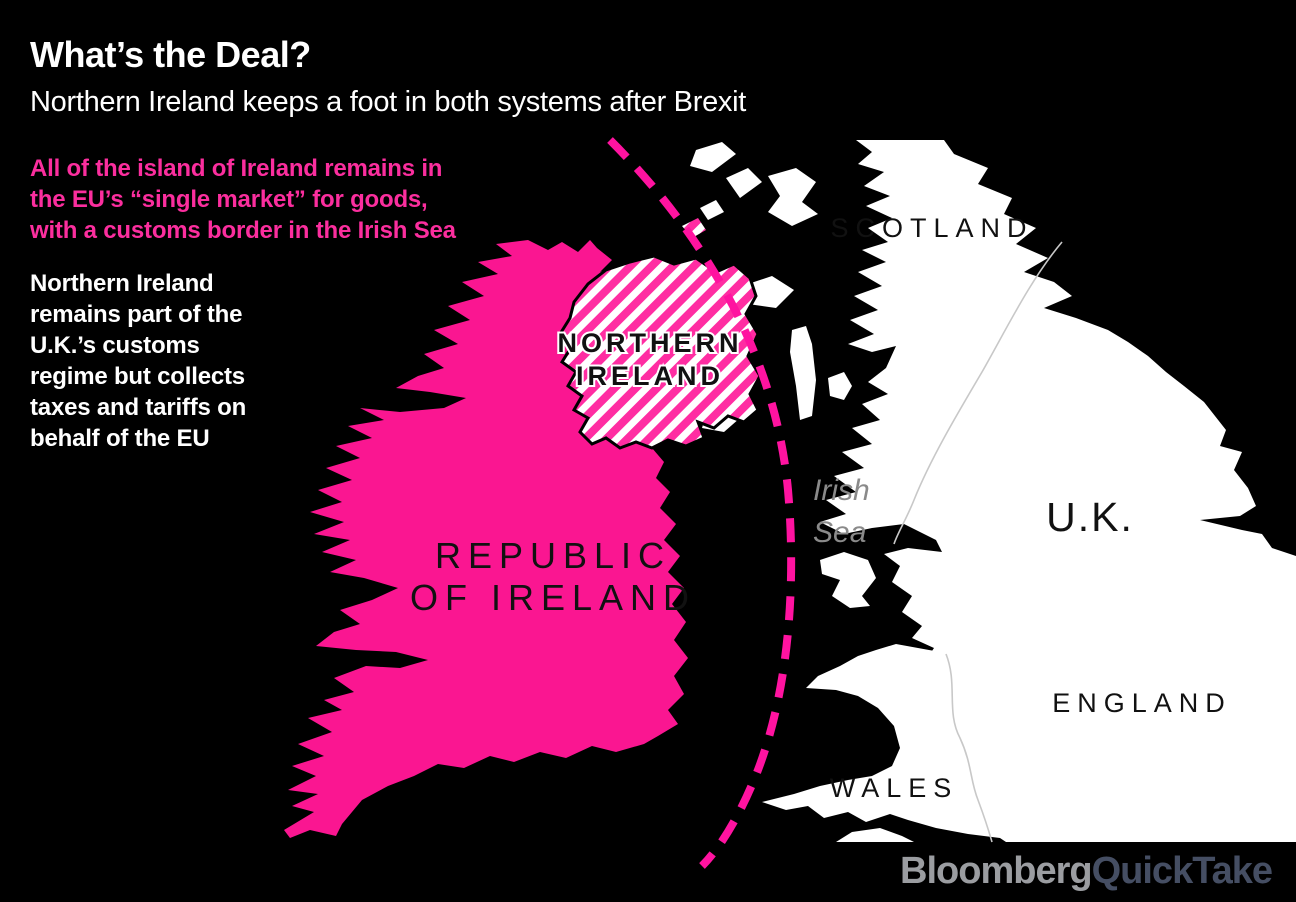 This screenshot has width=1296, height=902. What do you see at coordinates (875, 835) in the screenshot?
I see `devon-coast-sliver` at bounding box center [875, 835].